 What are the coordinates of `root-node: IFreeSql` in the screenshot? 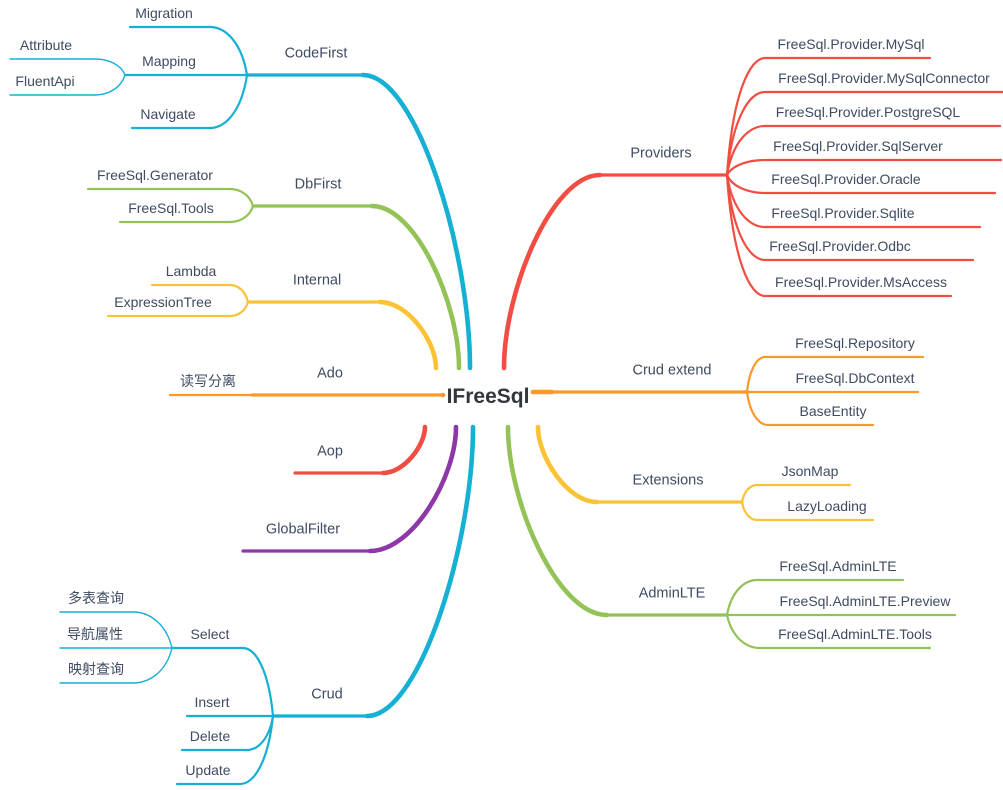 It's located at (488, 396).